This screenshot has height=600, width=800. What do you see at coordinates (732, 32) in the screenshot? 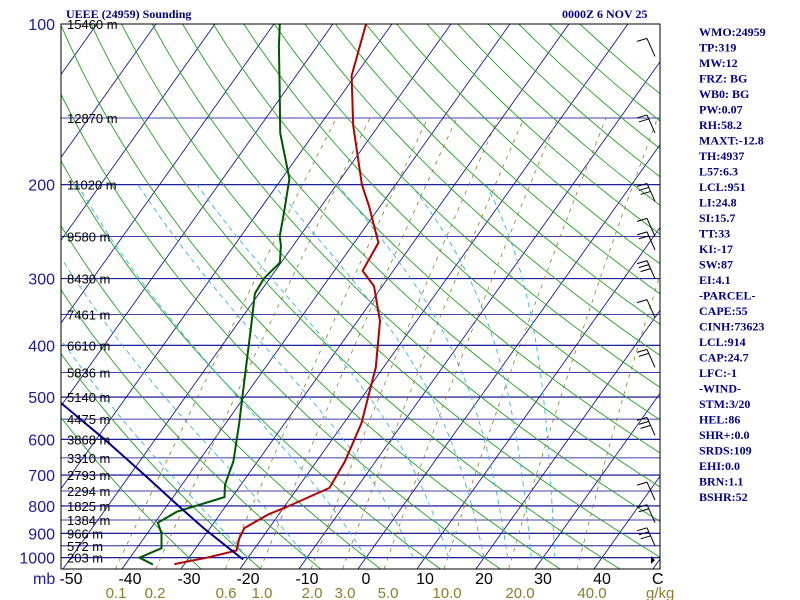
I see `index-entry: WMO:24959` at bounding box center [732, 32].